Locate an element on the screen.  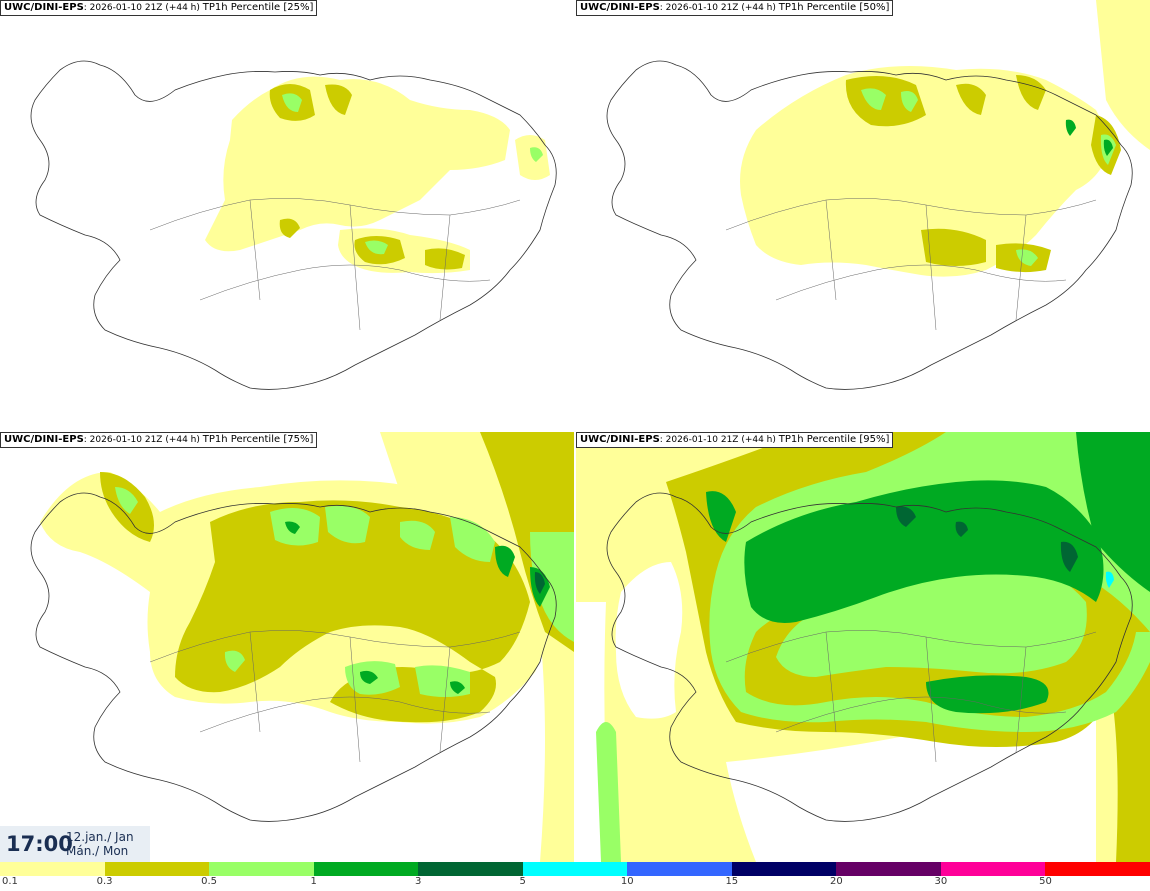
legend-tick-label: 15 is located at coordinates (732, 881).